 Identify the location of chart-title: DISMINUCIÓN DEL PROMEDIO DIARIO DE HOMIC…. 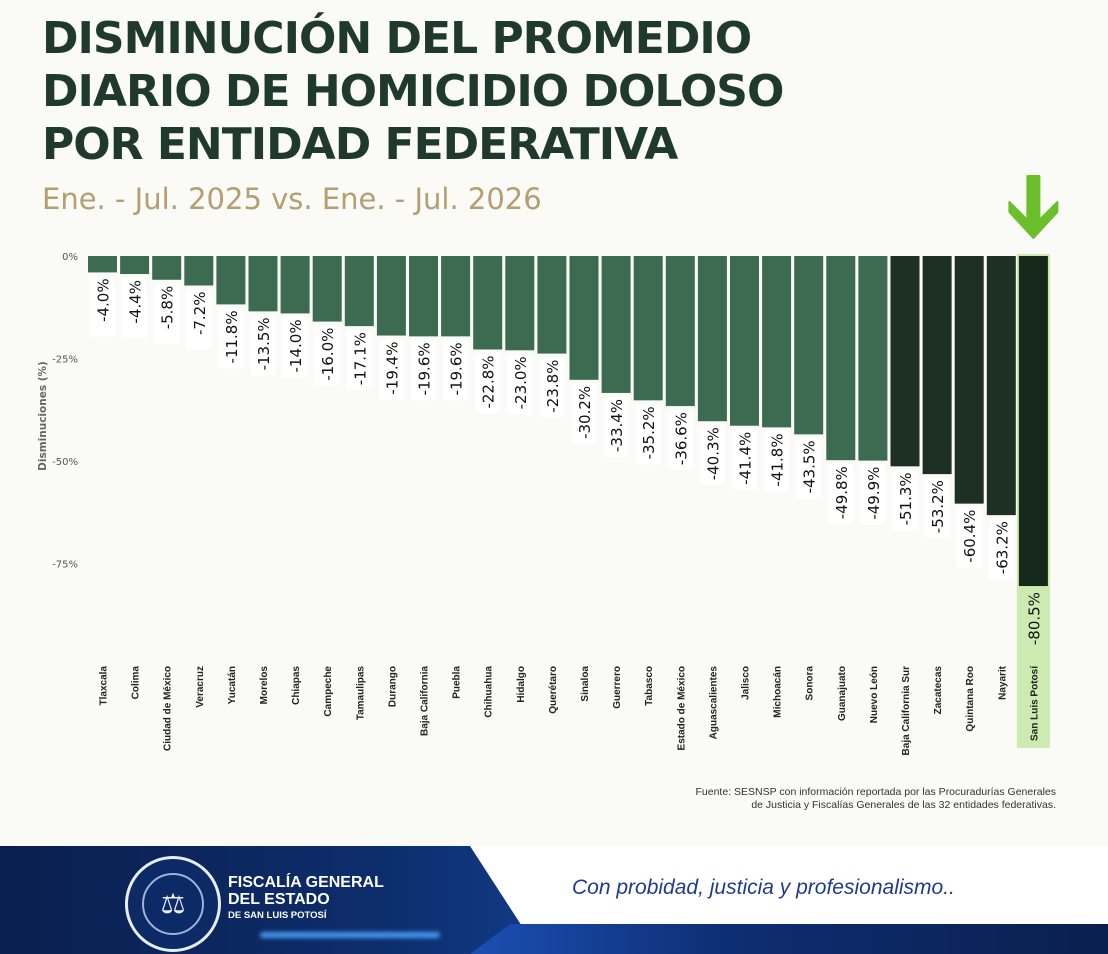
(492, 91).